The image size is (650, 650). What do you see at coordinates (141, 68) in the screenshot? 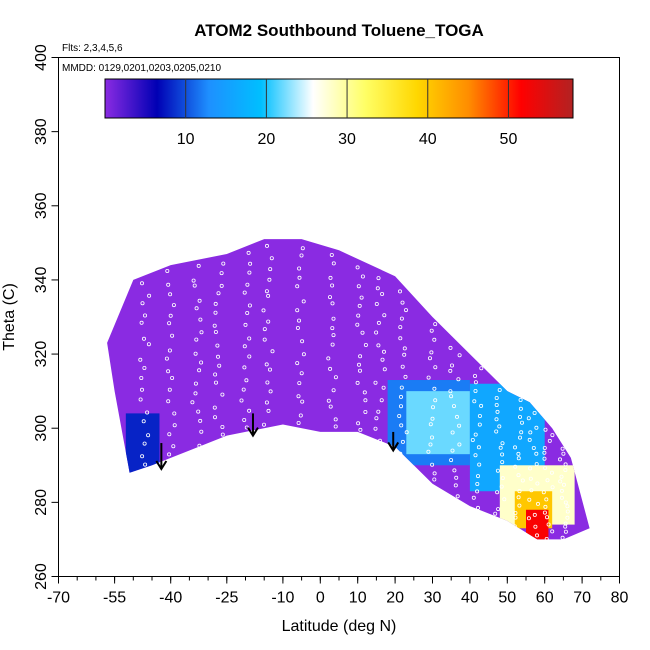
I see `dates-subtitle: MMDD: 0129,0201,0203,0205,0210` at bounding box center [141, 68].